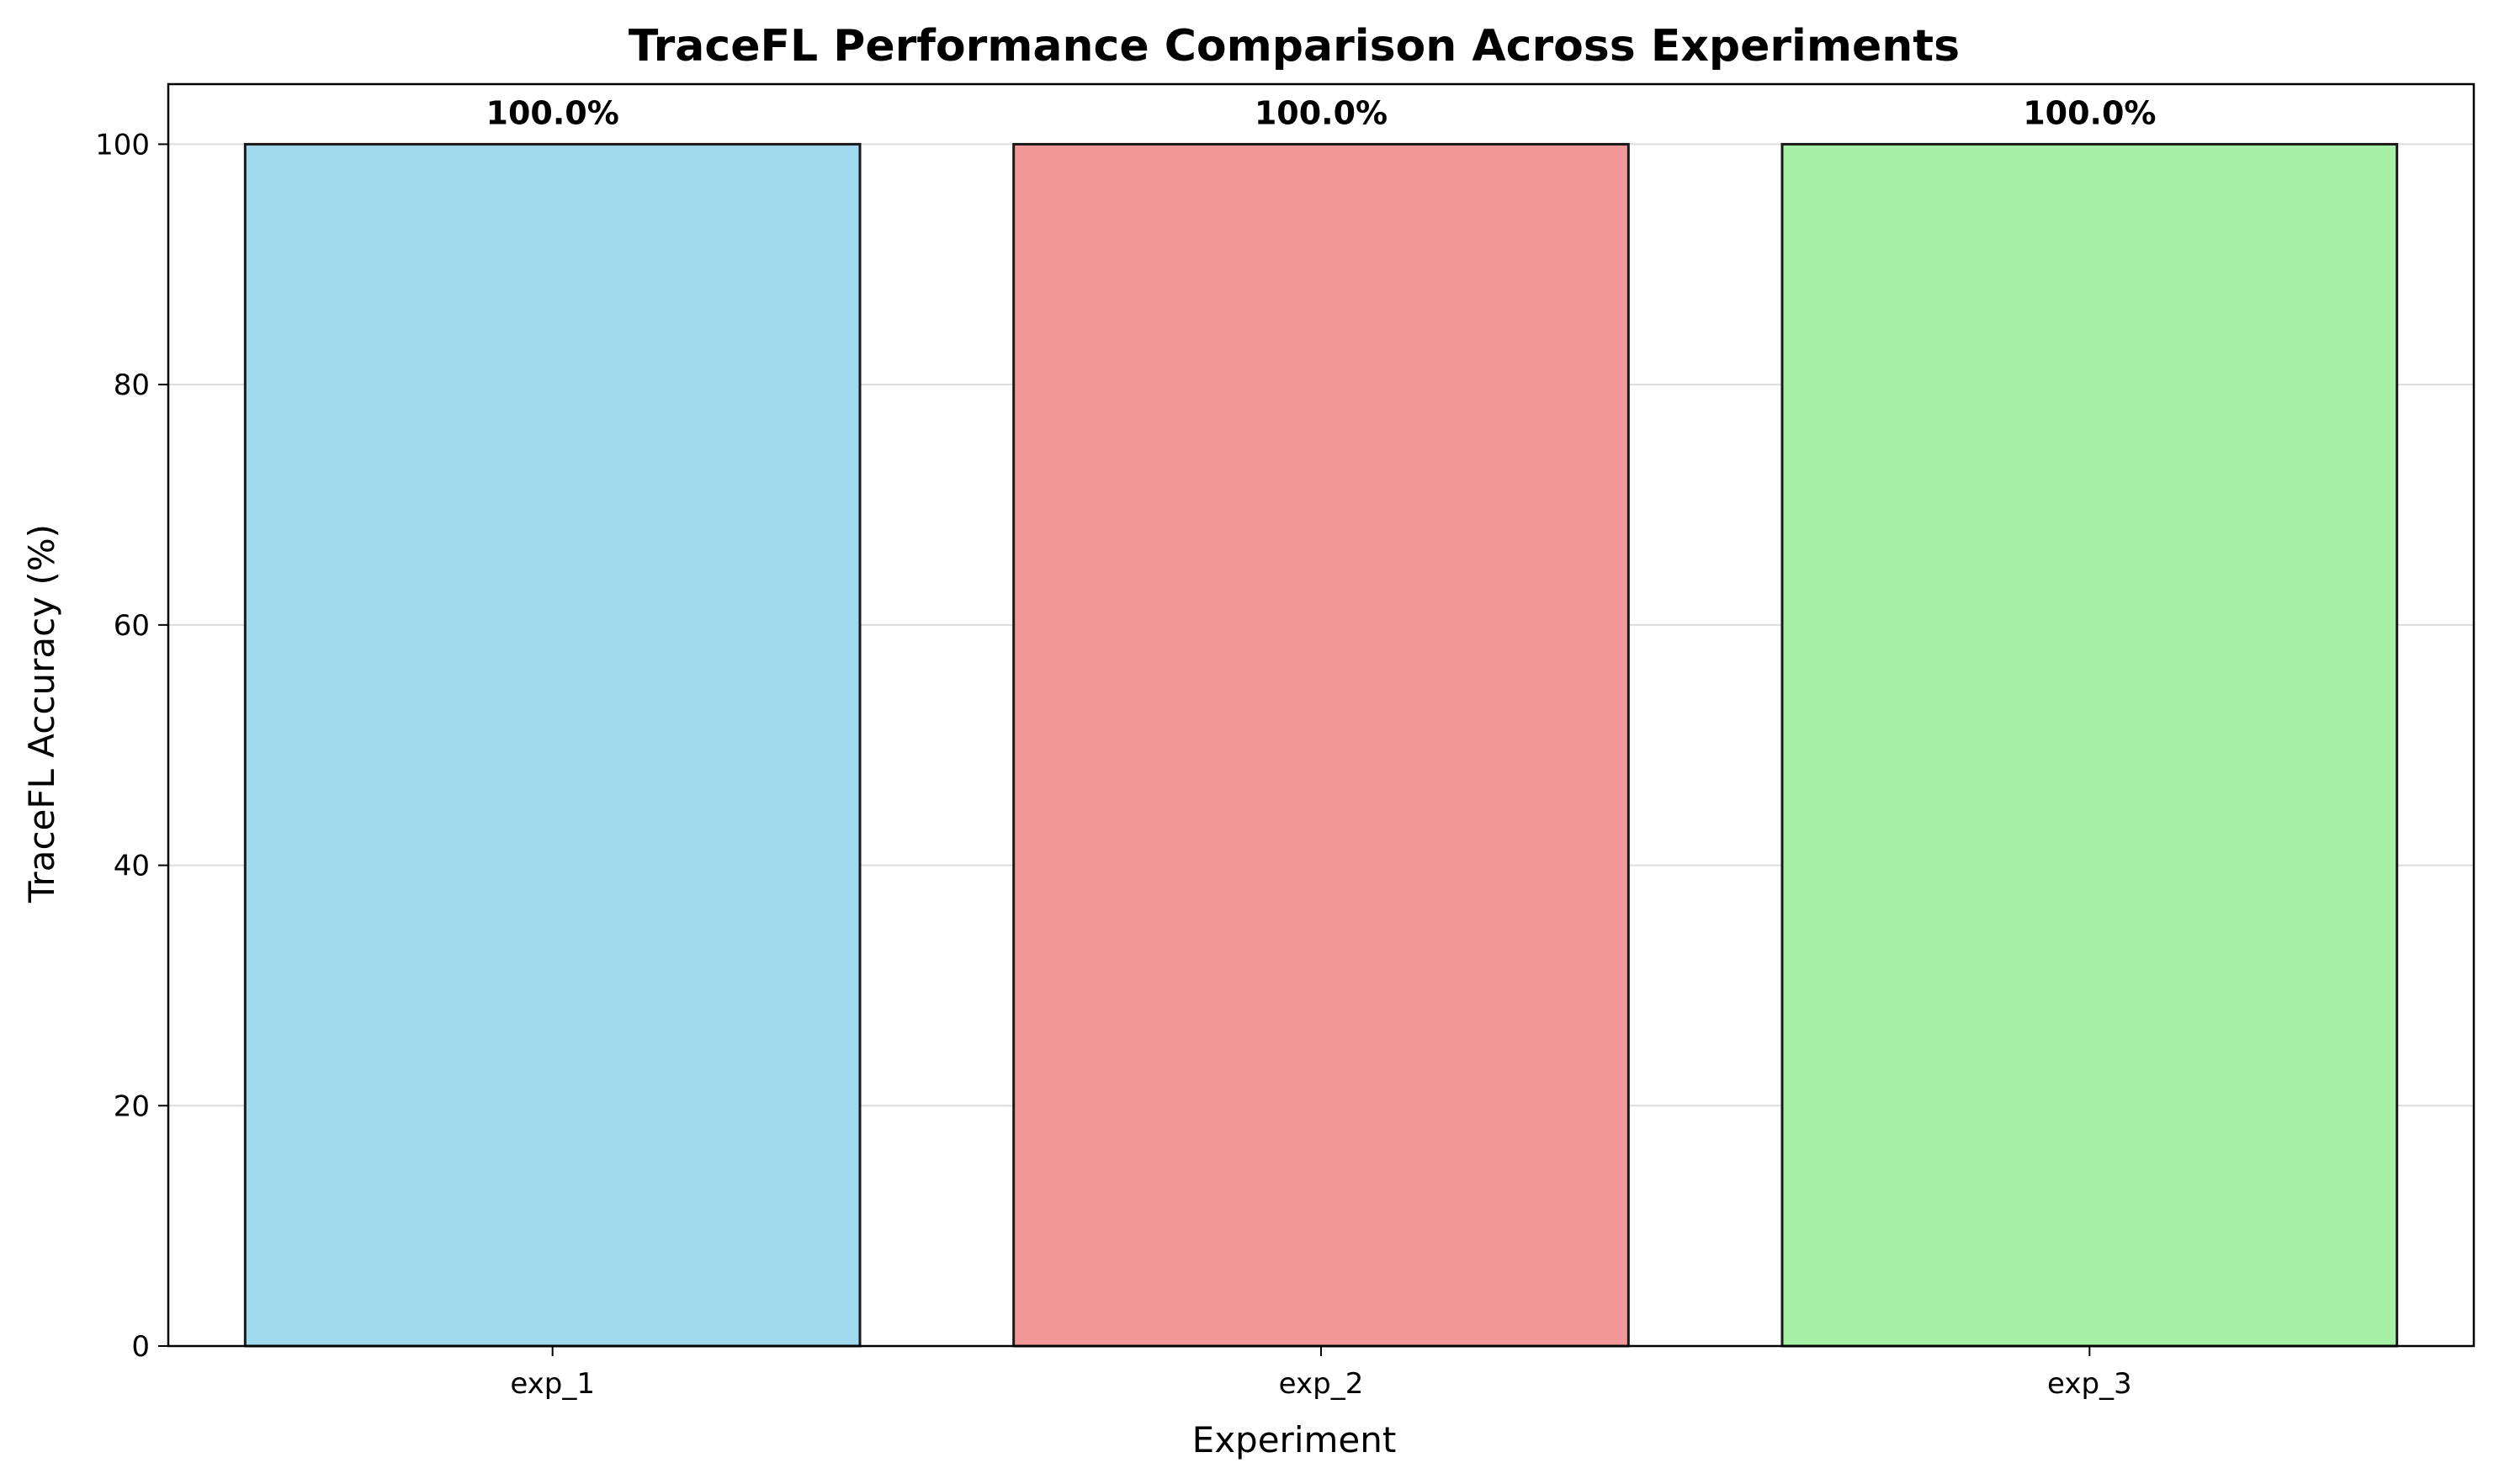 Image resolution: width=2494 pixels, height=1484 pixels. Describe the element at coordinates (131, 746) in the screenshot. I see `y-axis-ticks: 0 20 40 60 80 100` at that location.